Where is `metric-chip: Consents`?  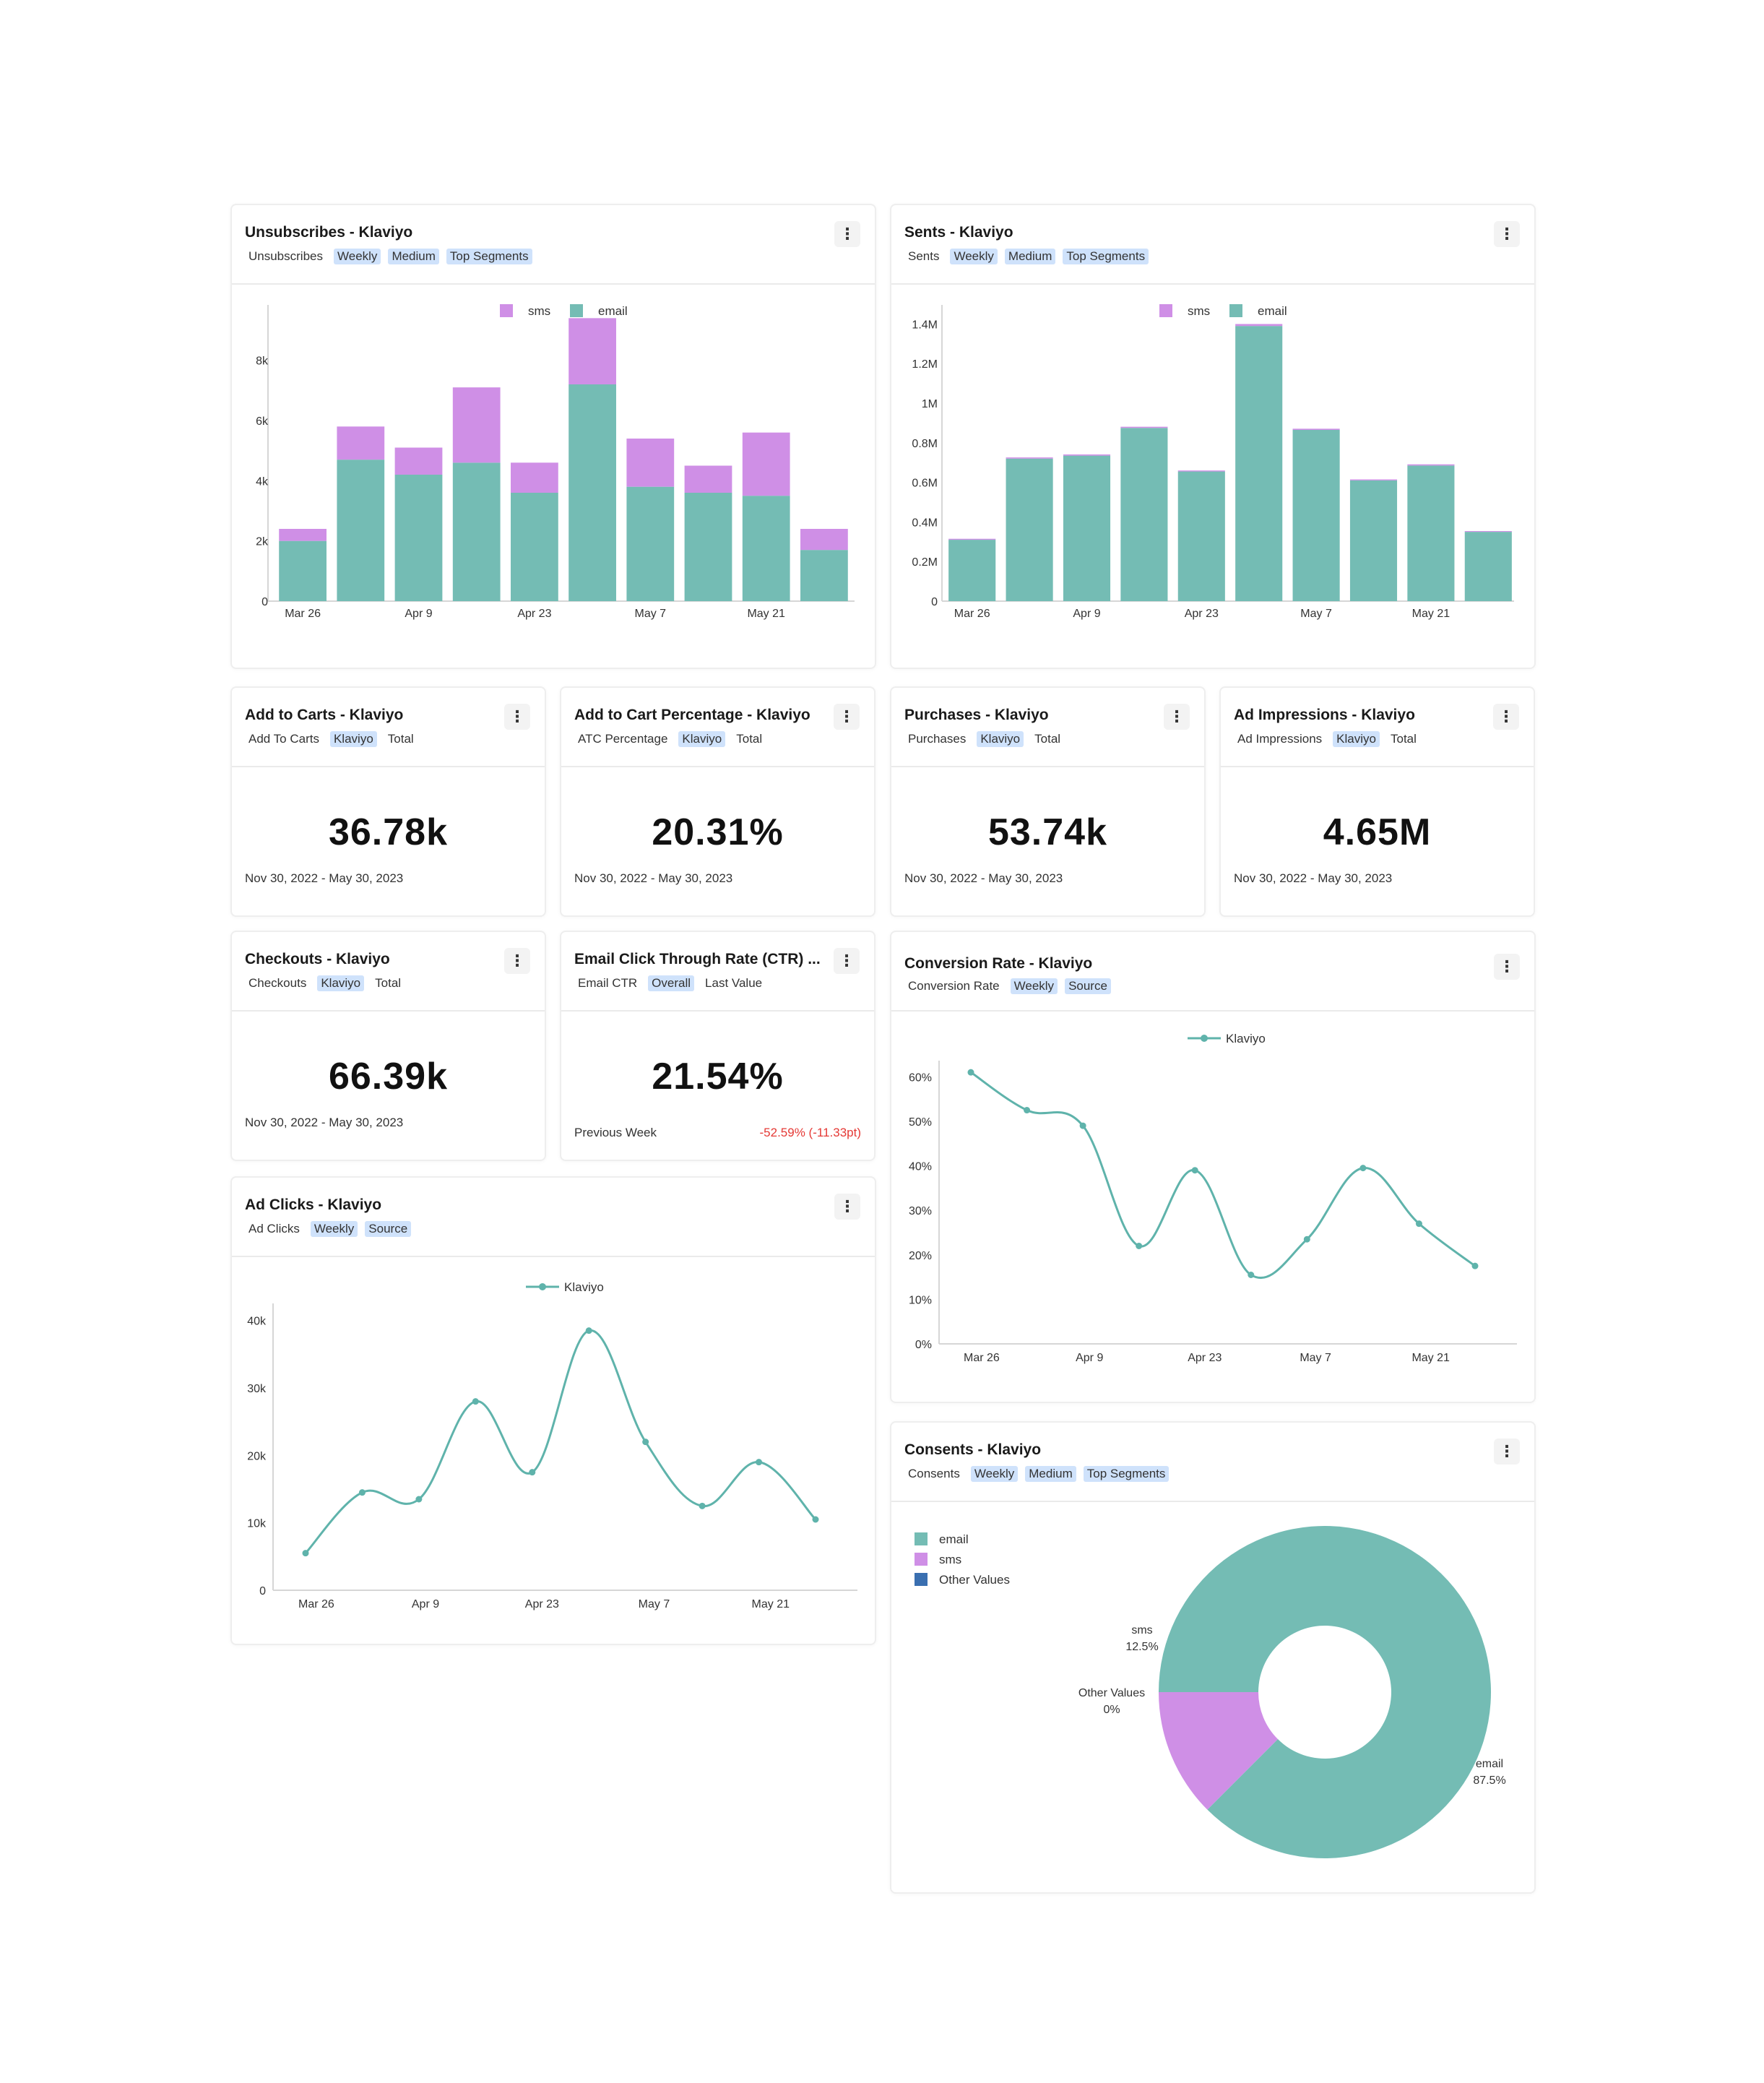 metric-chip: Consents is located at coordinates (934, 1474).